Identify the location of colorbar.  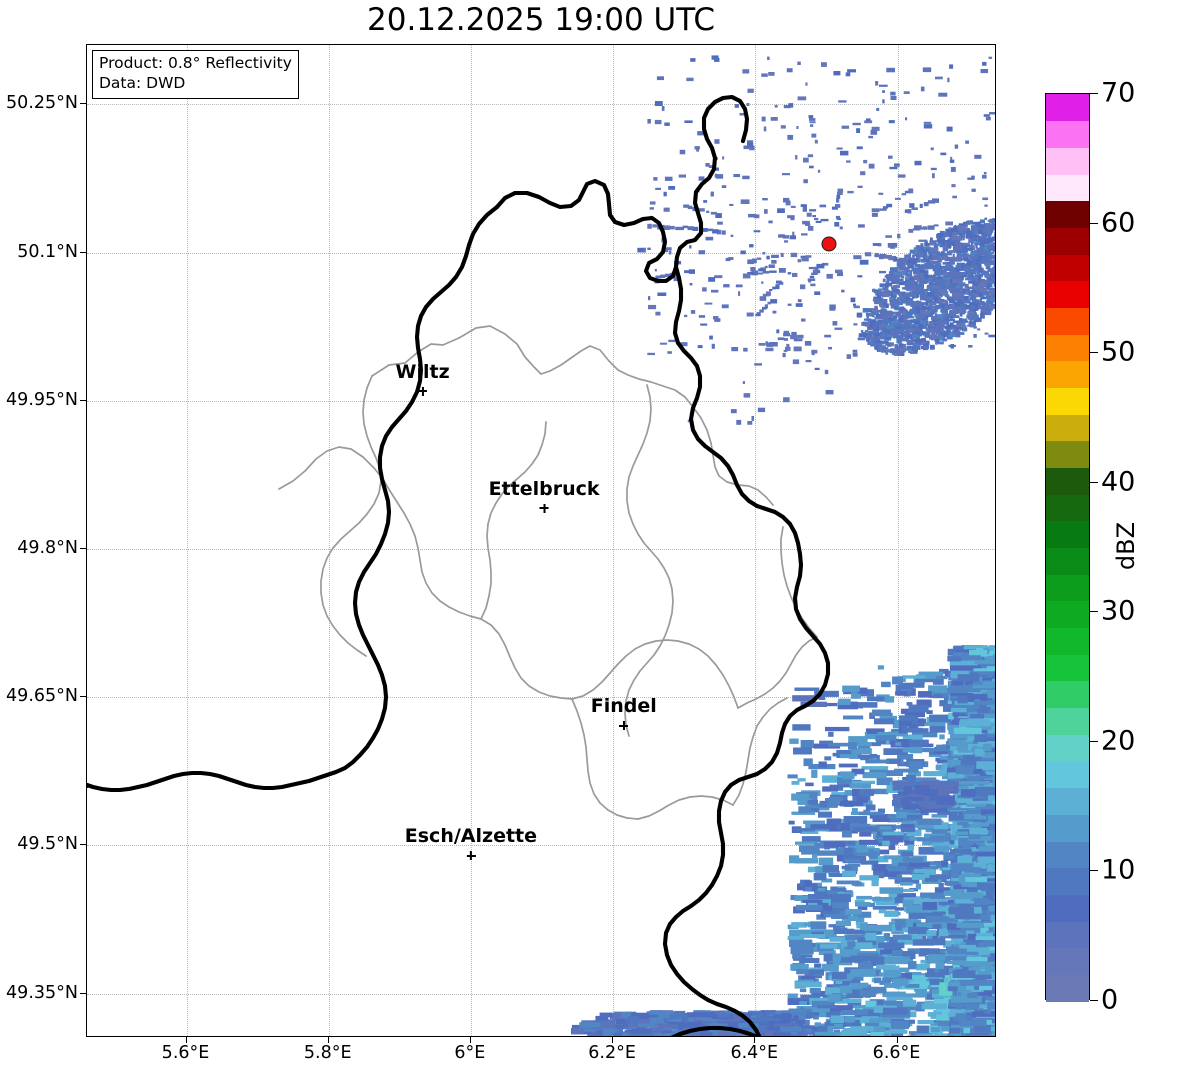
(1067, 547).